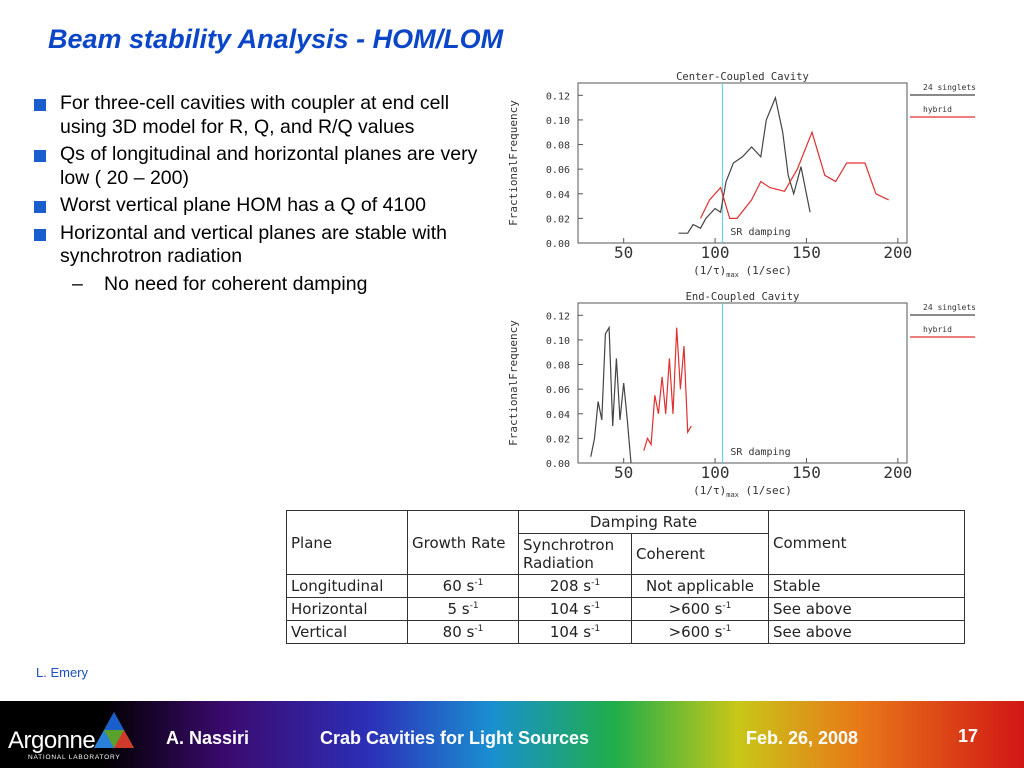  What do you see at coordinates (208, 738) in the screenshot?
I see `footer-author: A. Nassiri` at bounding box center [208, 738].